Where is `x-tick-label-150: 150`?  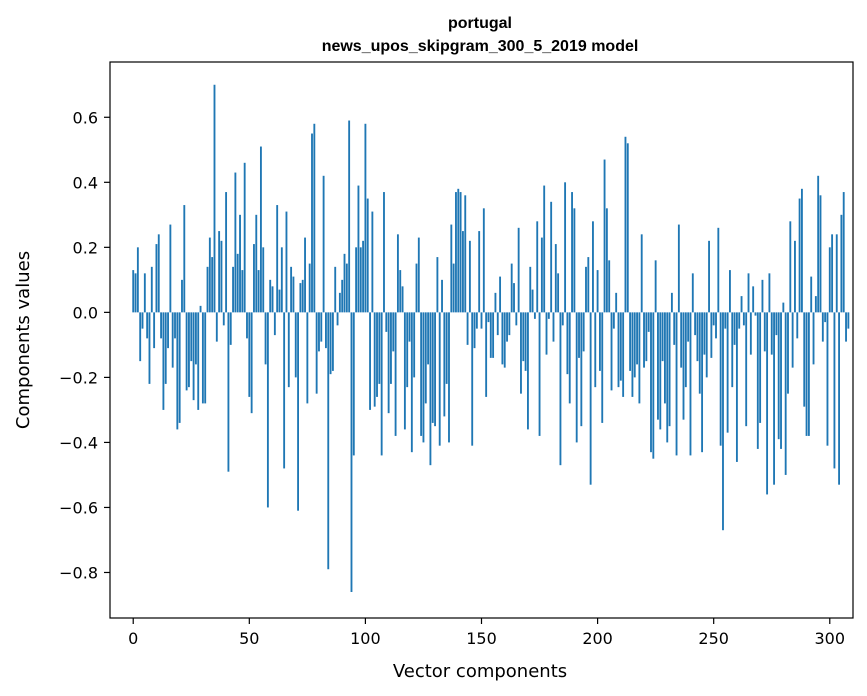
x-tick-label-150: 150 is located at coordinates (481, 638).